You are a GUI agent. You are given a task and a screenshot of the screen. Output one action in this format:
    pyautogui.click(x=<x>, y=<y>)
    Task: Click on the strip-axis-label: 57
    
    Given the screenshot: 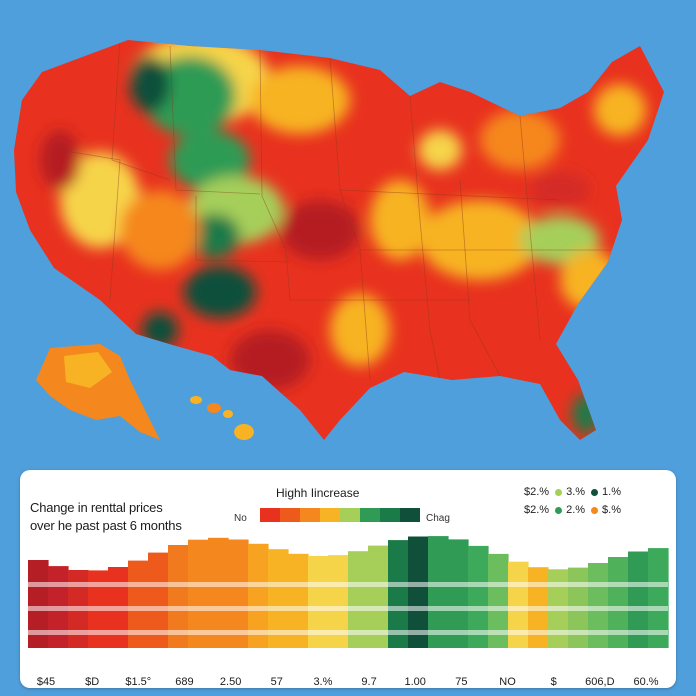 What is the action you would take?
    pyautogui.click(x=276, y=682)
    